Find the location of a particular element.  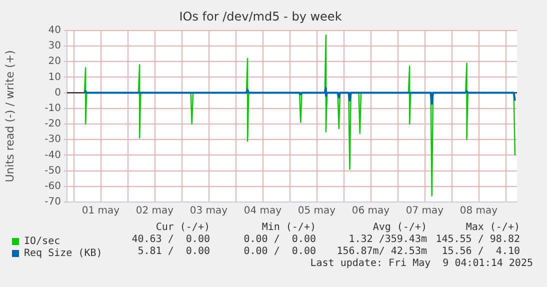

y-tick-label: -60 is located at coordinates (52, 186).